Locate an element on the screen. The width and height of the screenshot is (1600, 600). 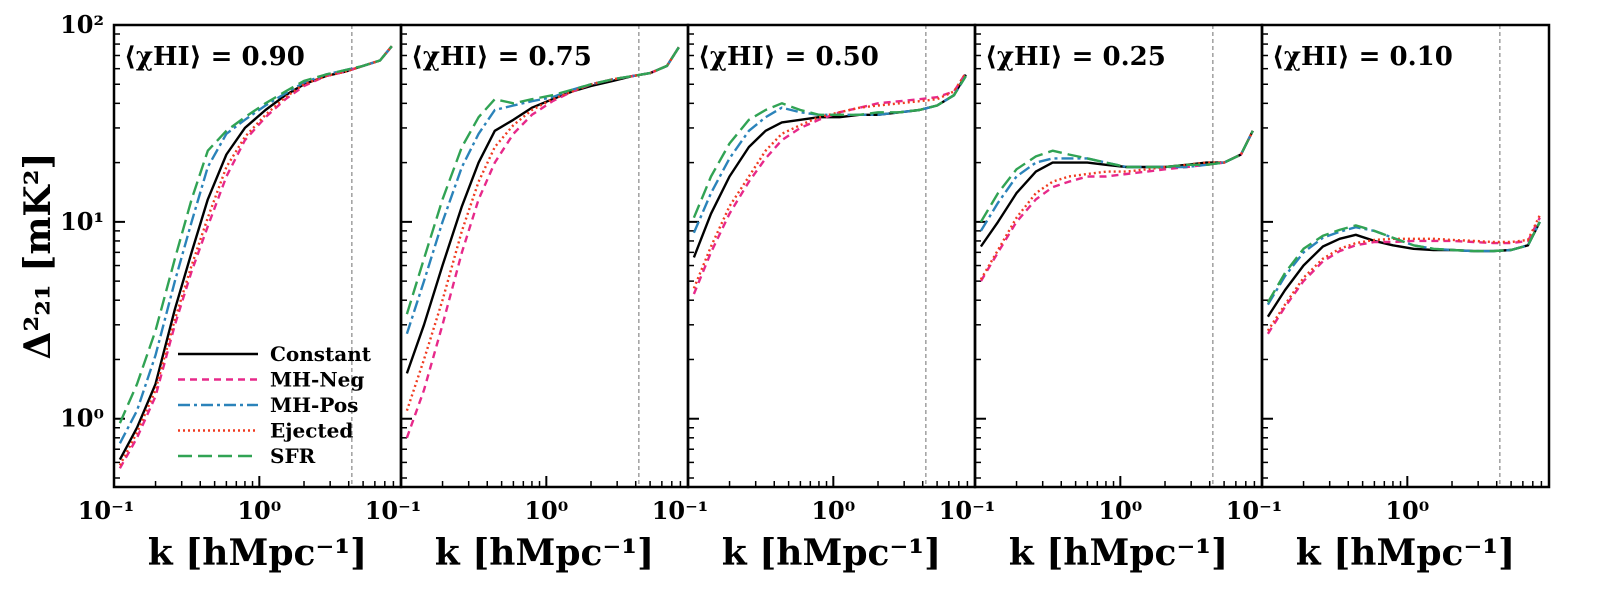
panel-title: ⟨χHI⟩ = 0.90 is located at coordinates (214, 57).